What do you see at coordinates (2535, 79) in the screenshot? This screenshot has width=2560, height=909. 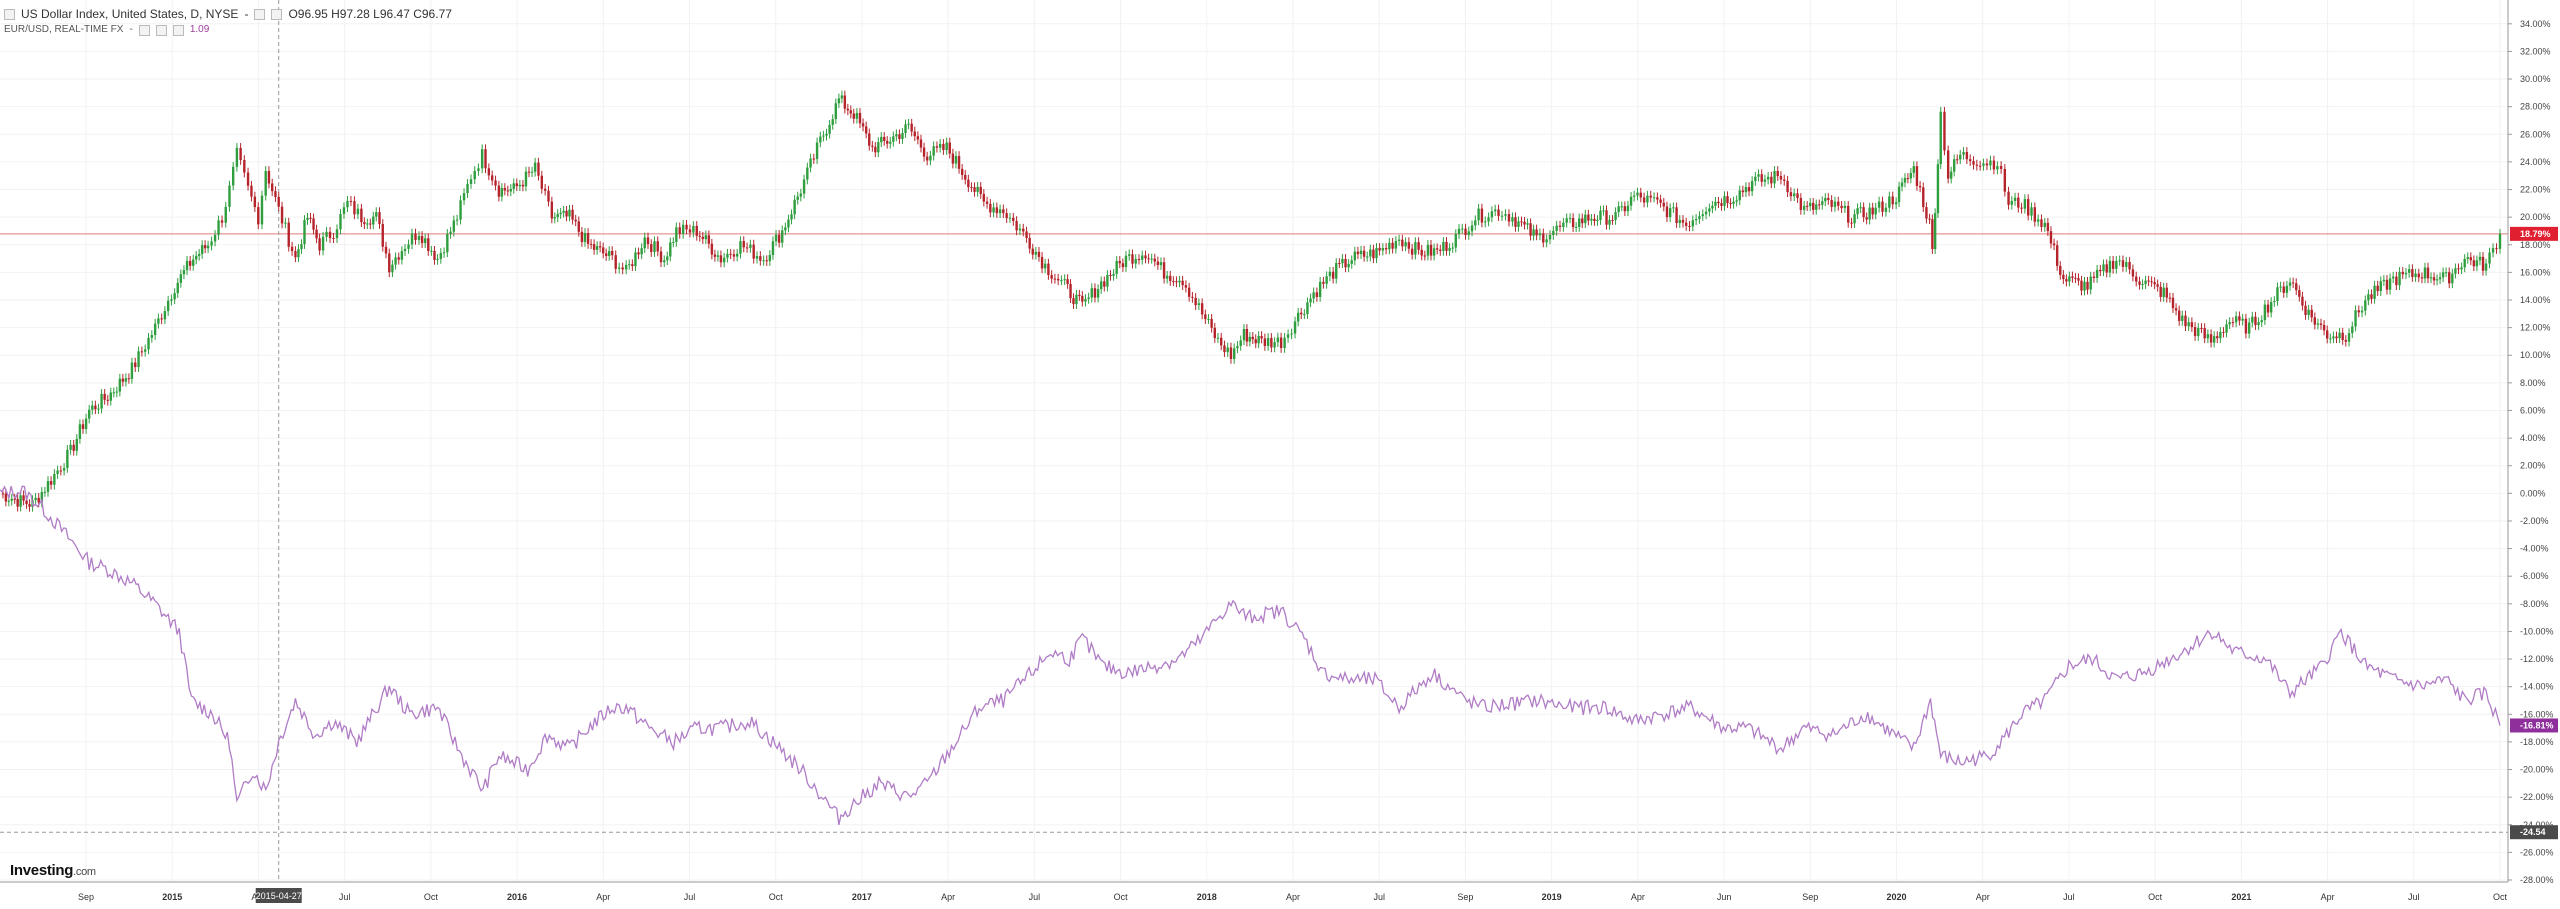 I see `y-tick-label: 30.00%` at bounding box center [2535, 79].